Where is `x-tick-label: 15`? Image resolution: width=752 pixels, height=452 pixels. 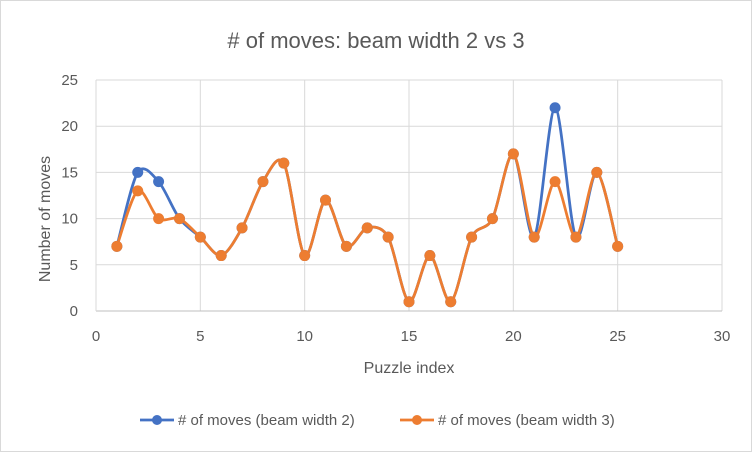
x-tick-label: 15 is located at coordinates (409, 336).